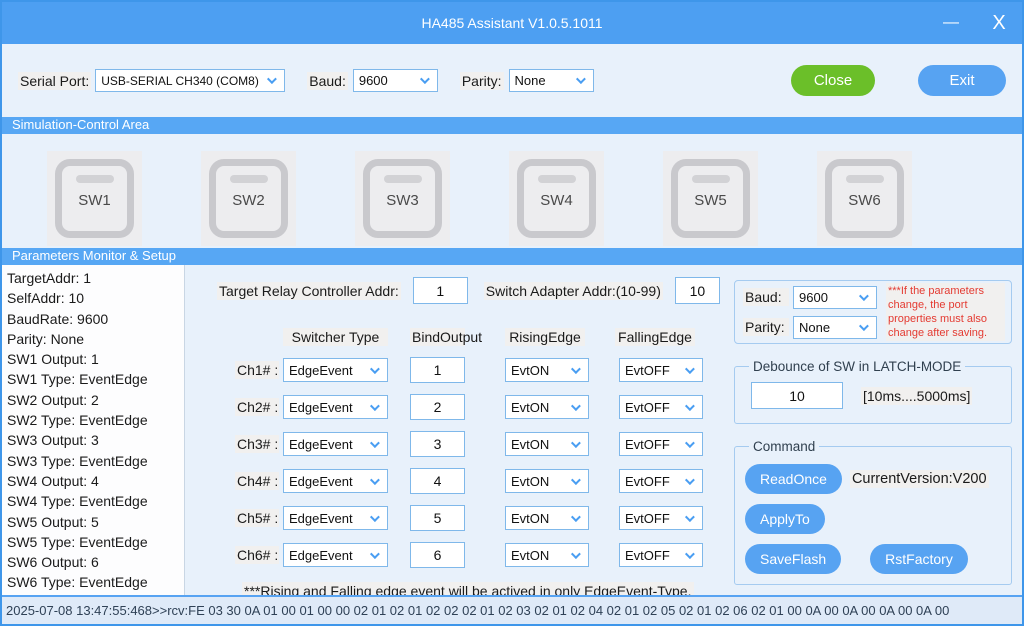  I want to click on ch1-falling-value: EvtOFF, so click(647, 370).